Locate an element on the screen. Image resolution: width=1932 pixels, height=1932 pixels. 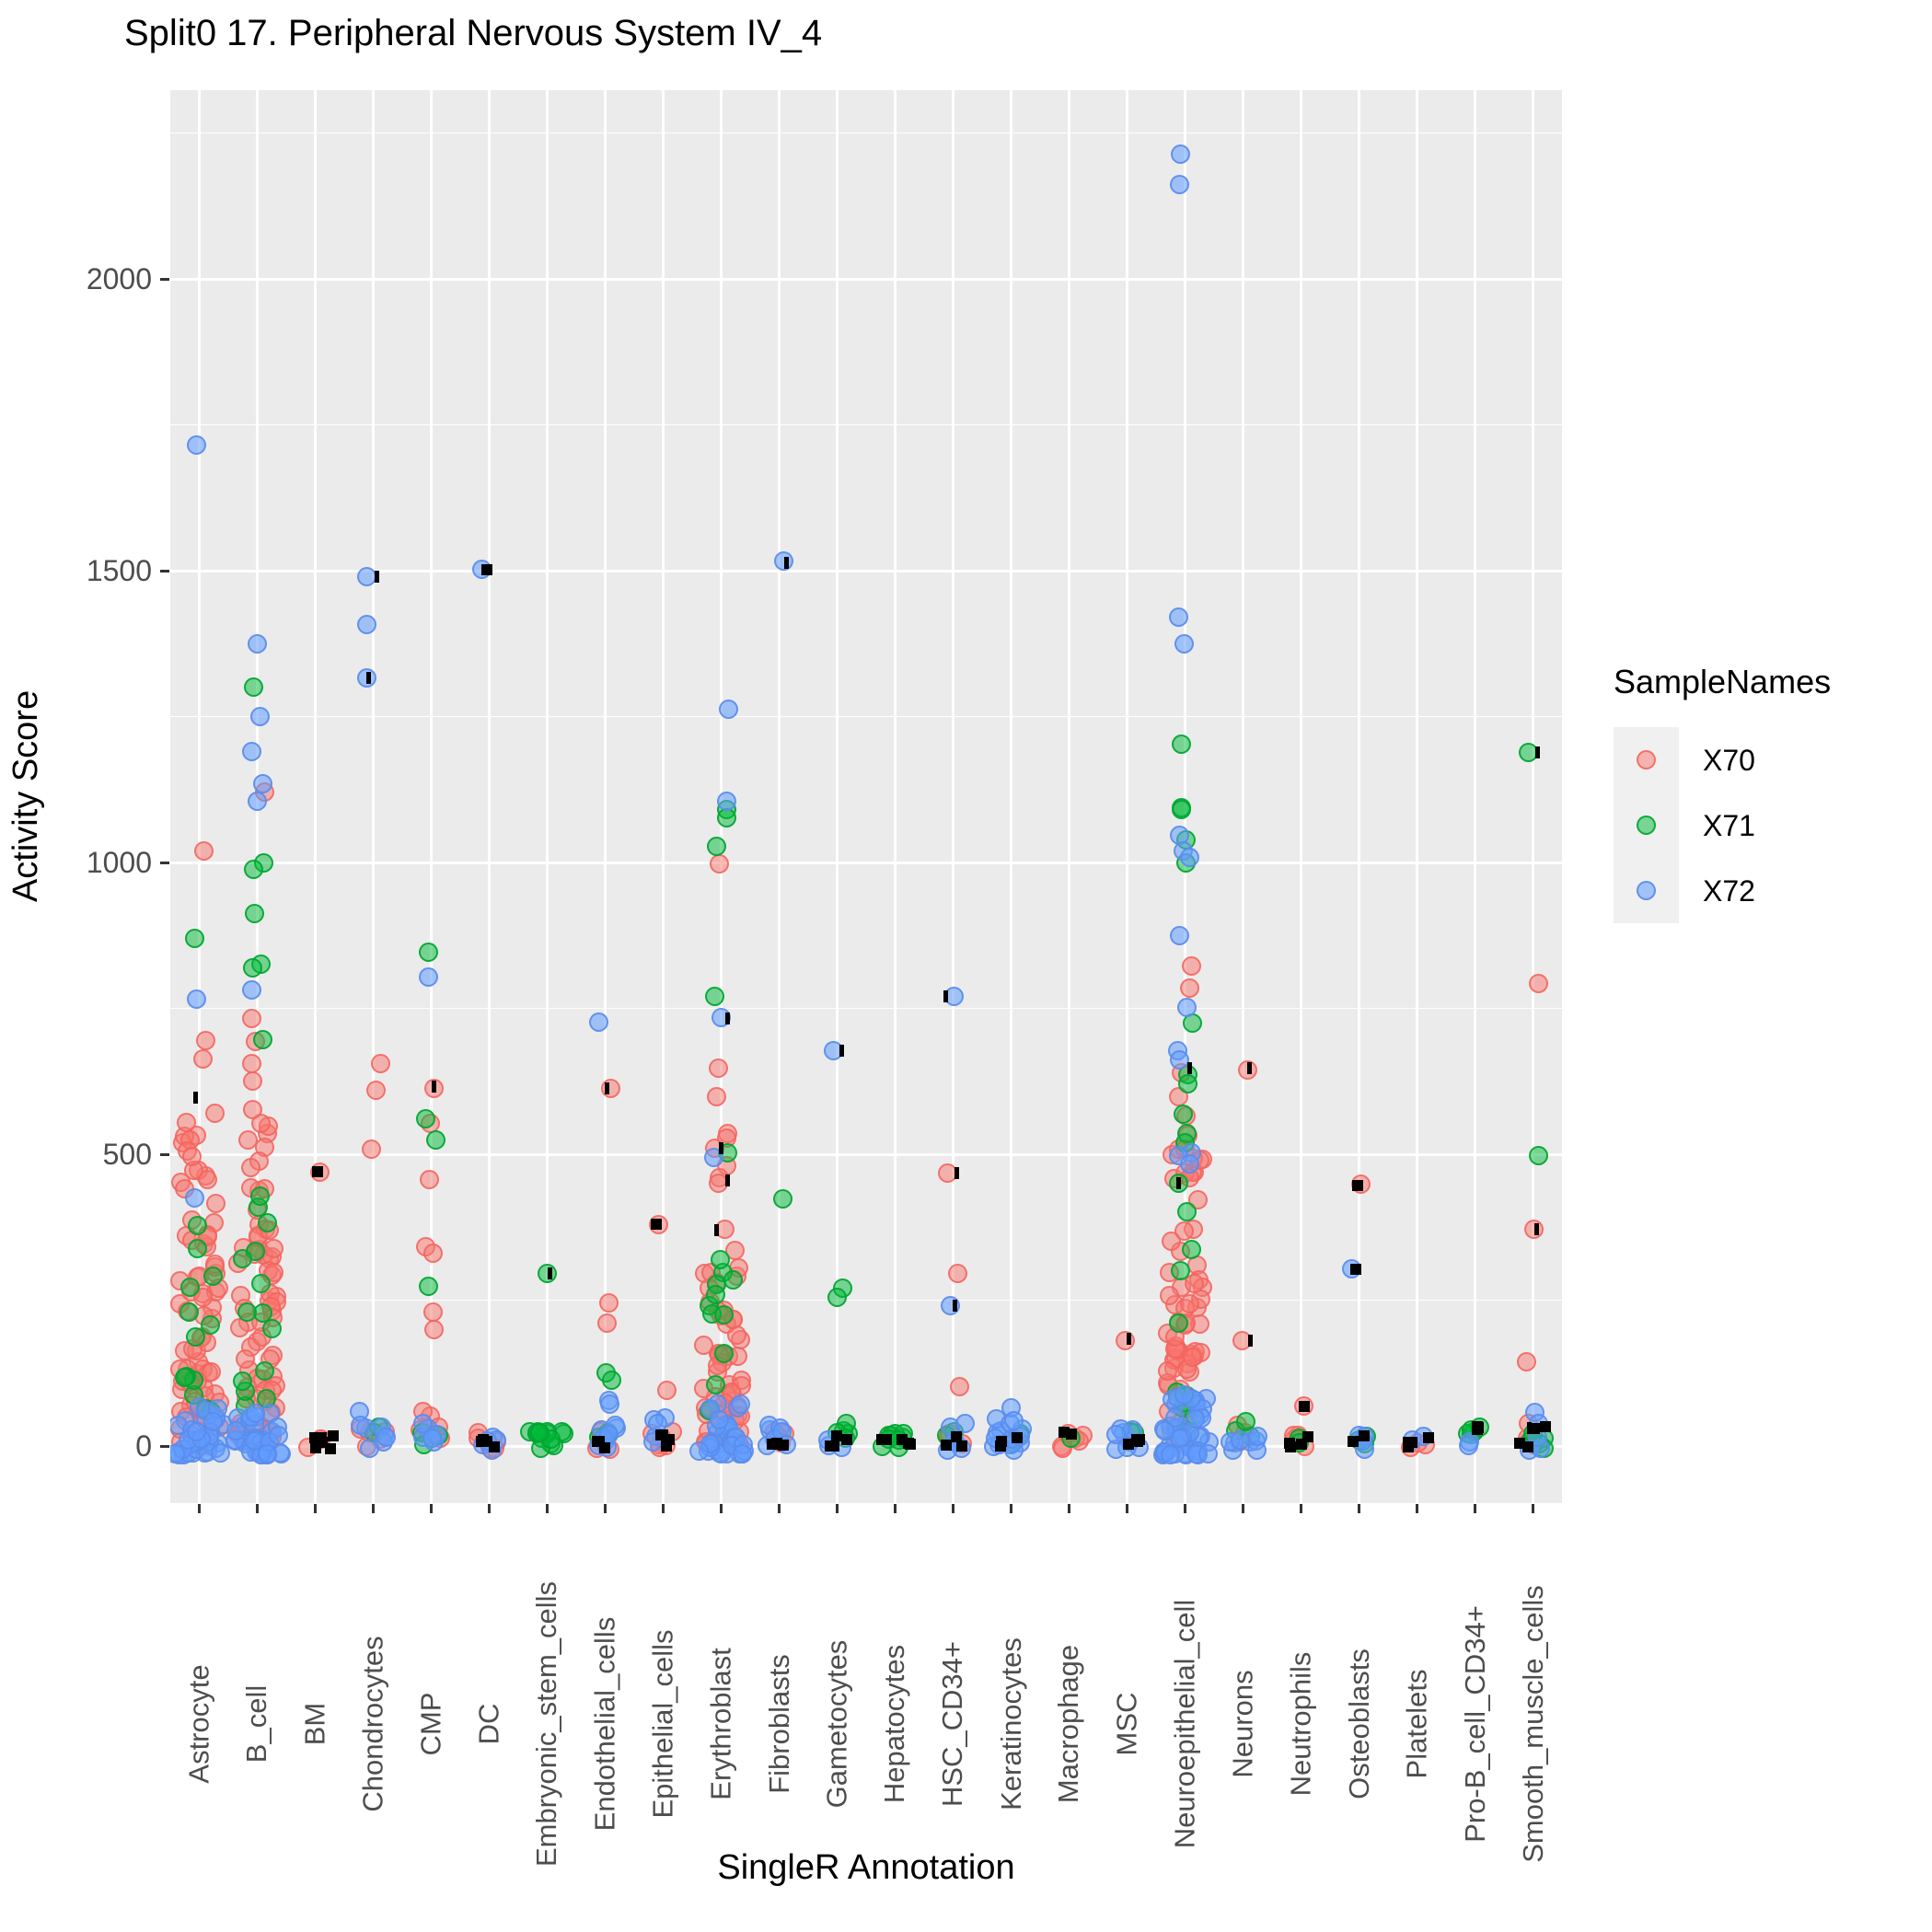
y-tick-label: 1000 is located at coordinates (119, 863).